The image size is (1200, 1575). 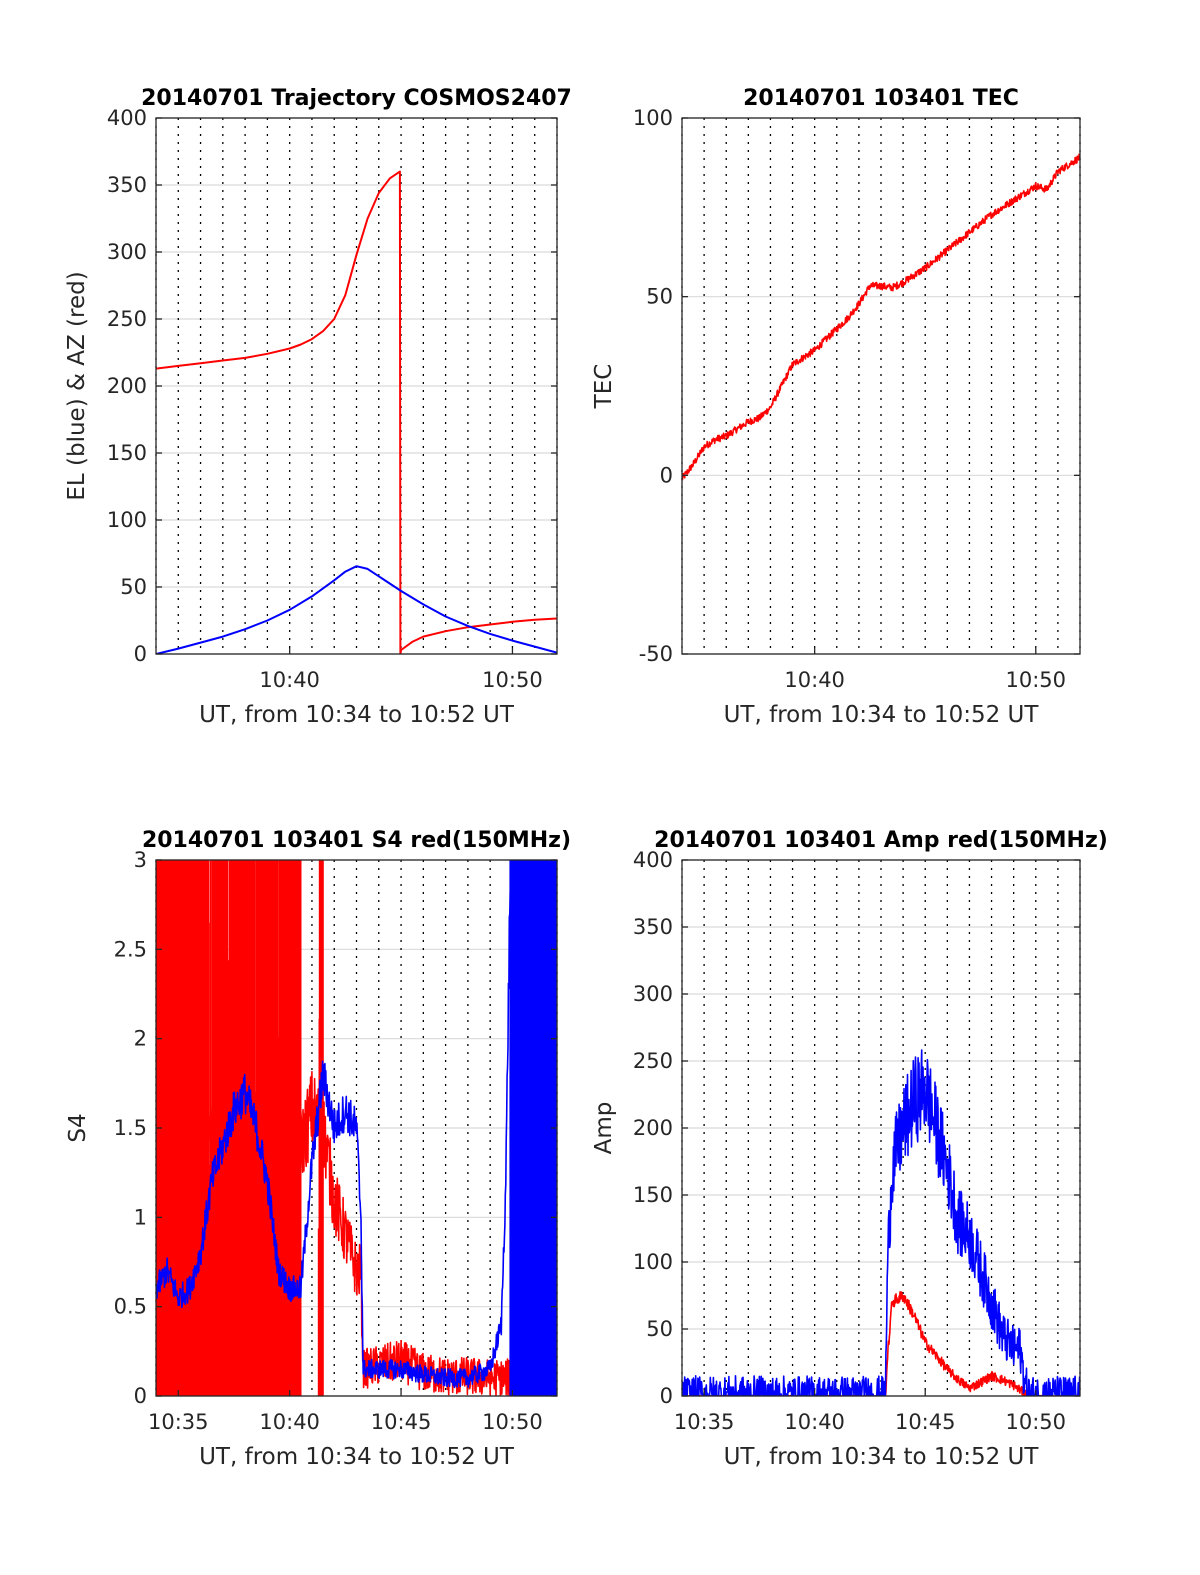 What do you see at coordinates (604, 387) in the screenshot?
I see `y-axis-label: TEC` at bounding box center [604, 387].